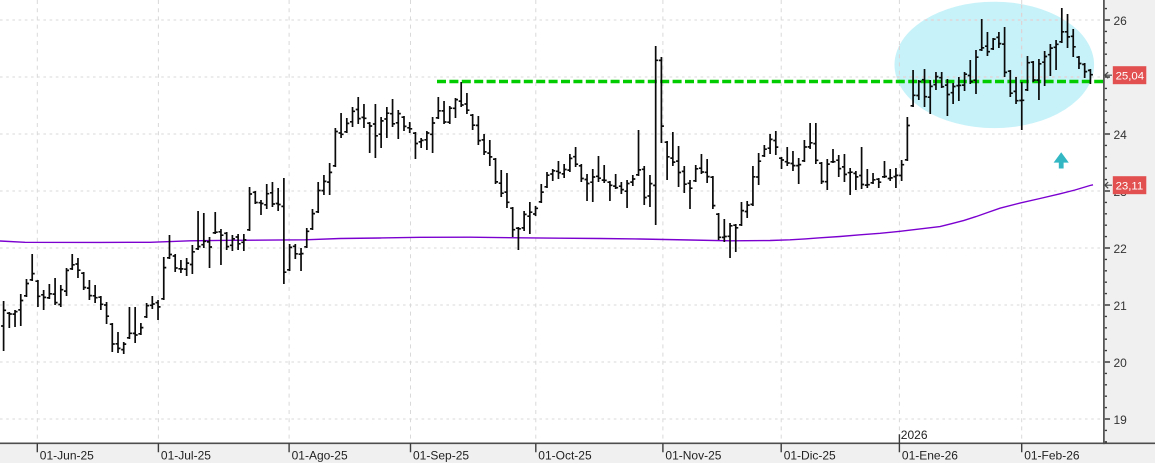  I want to click on svg-text: 01-Dic-25, so click(810, 456).